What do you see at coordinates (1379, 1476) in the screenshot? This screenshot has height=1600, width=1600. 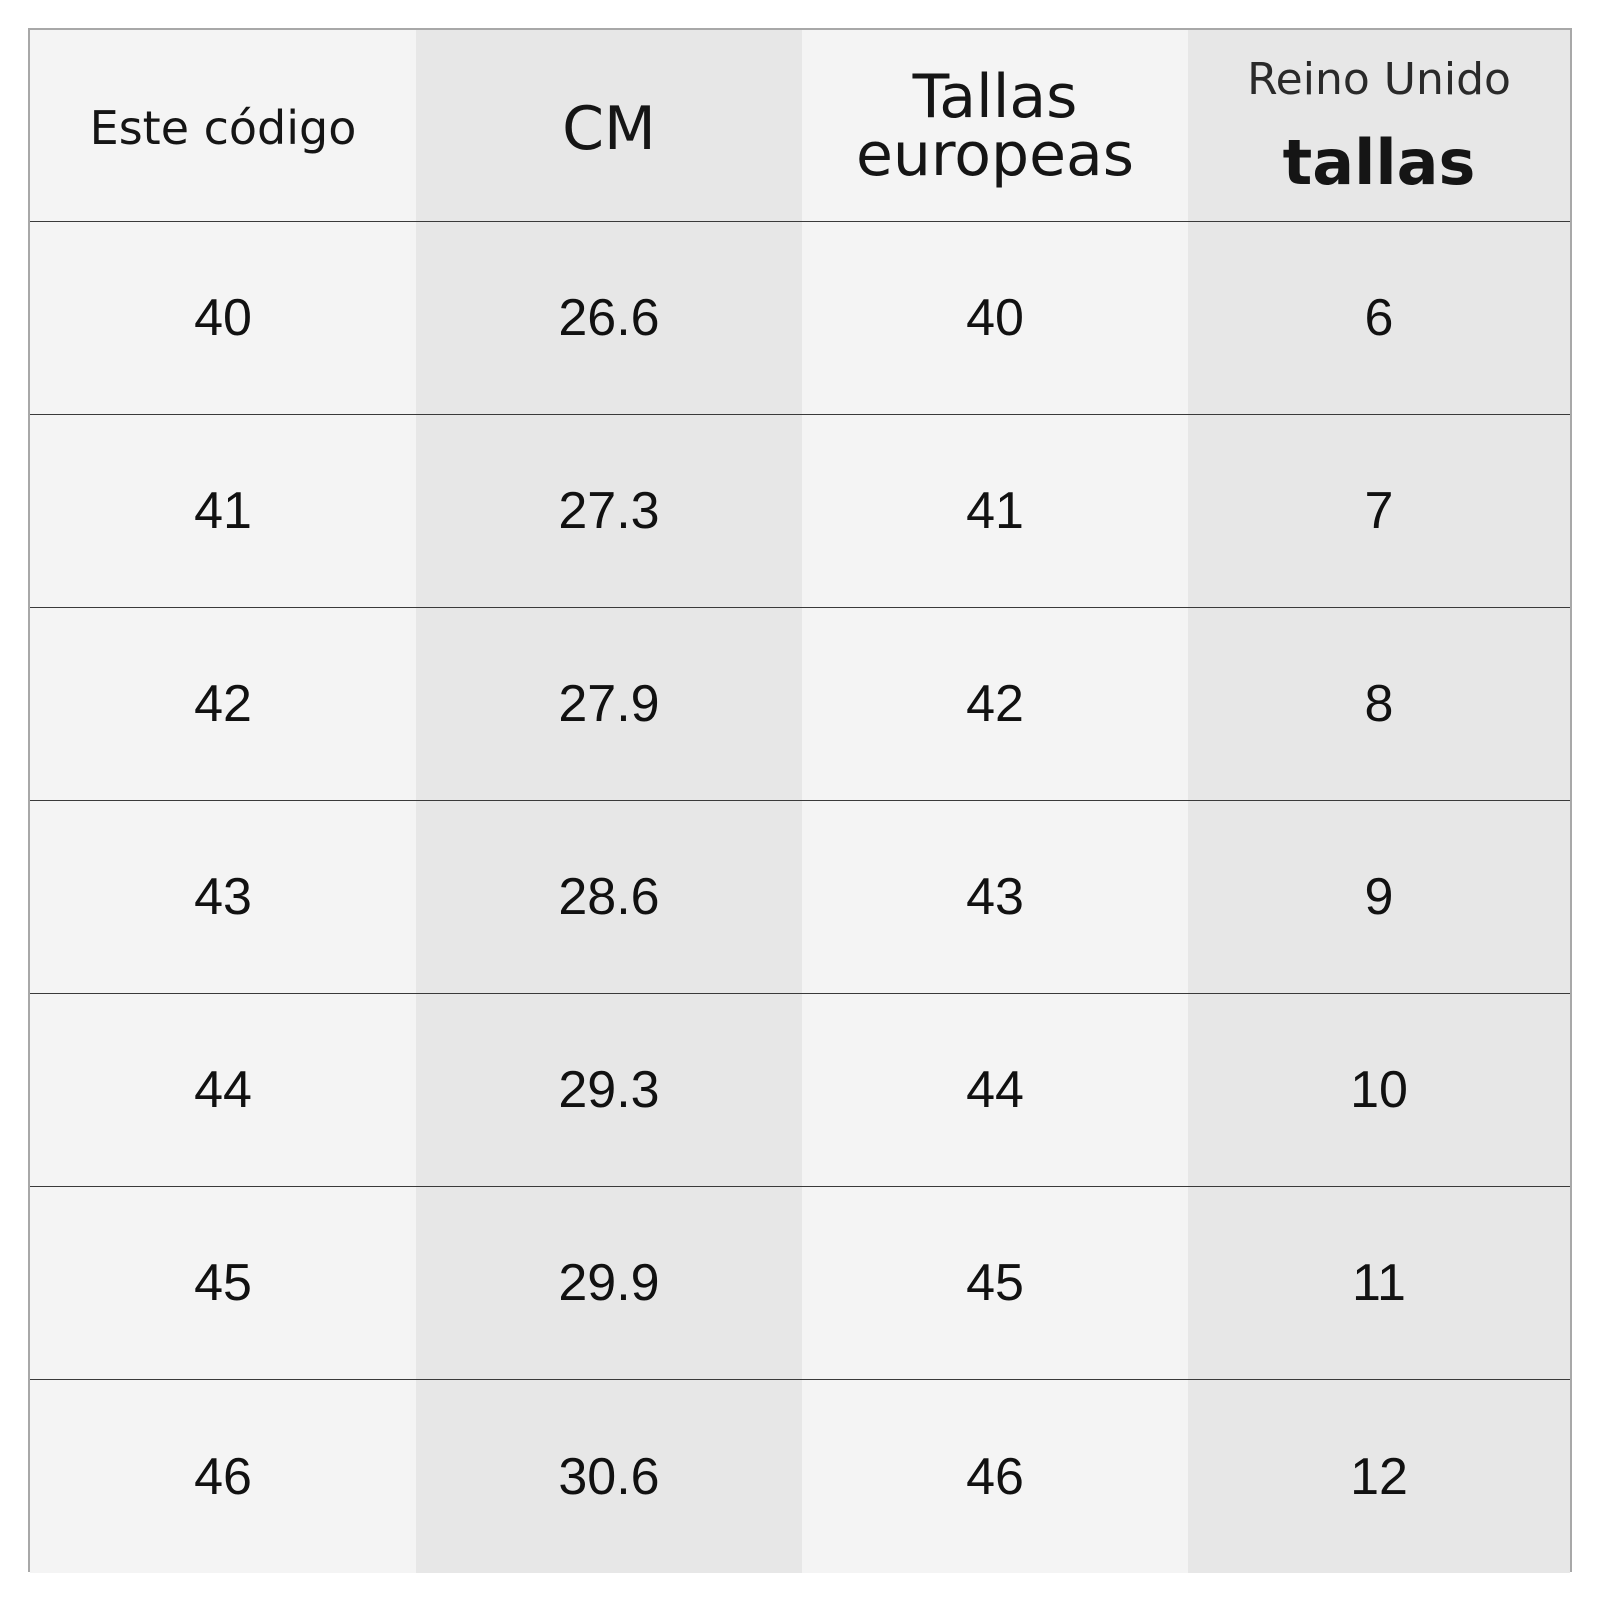 I see `table-cell-uk: 12` at bounding box center [1379, 1476].